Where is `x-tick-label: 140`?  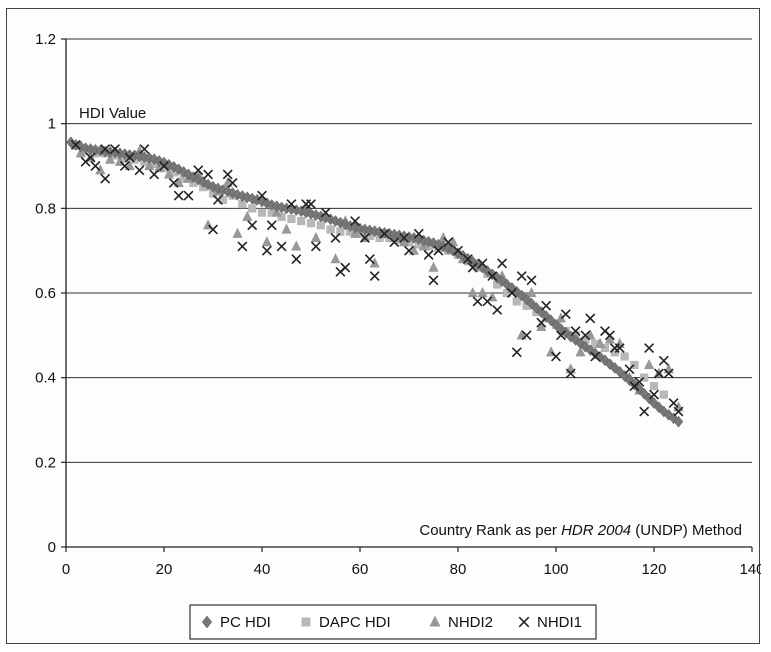 x-tick-label: 140 is located at coordinates (750, 569).